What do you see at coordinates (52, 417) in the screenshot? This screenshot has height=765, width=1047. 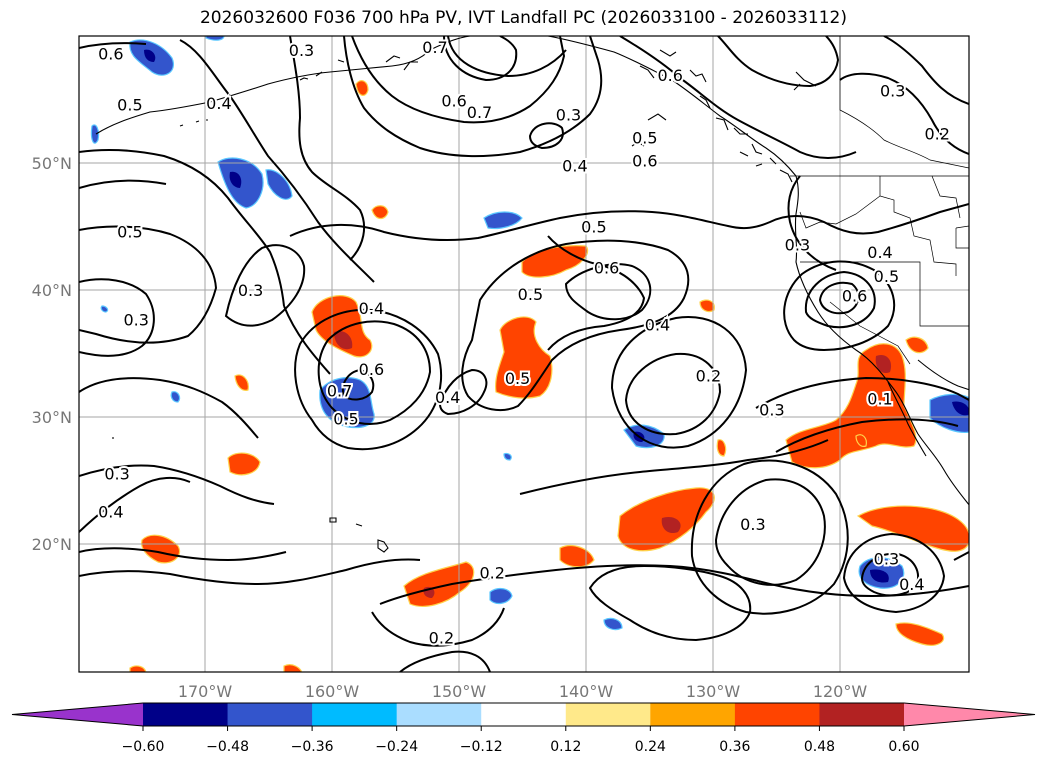 I see `lat-label-30n: 30°N` at bounding box center [52, 417].